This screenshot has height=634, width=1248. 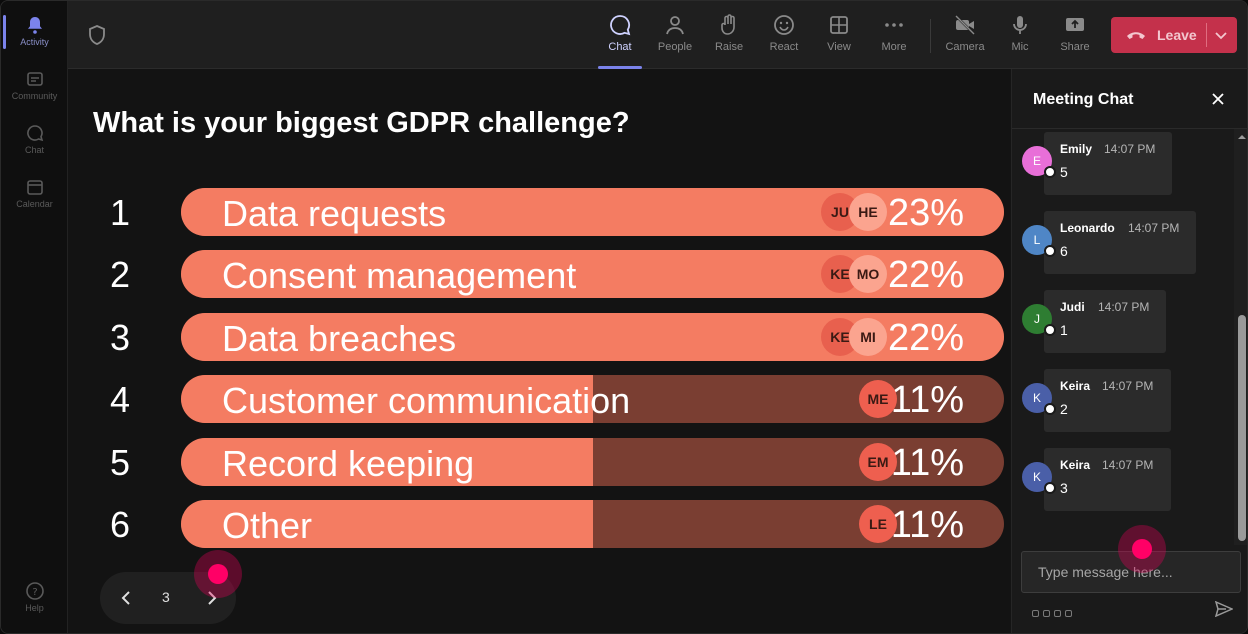 I want to click on chat-scrollbar, so click(x=1240, y=337).